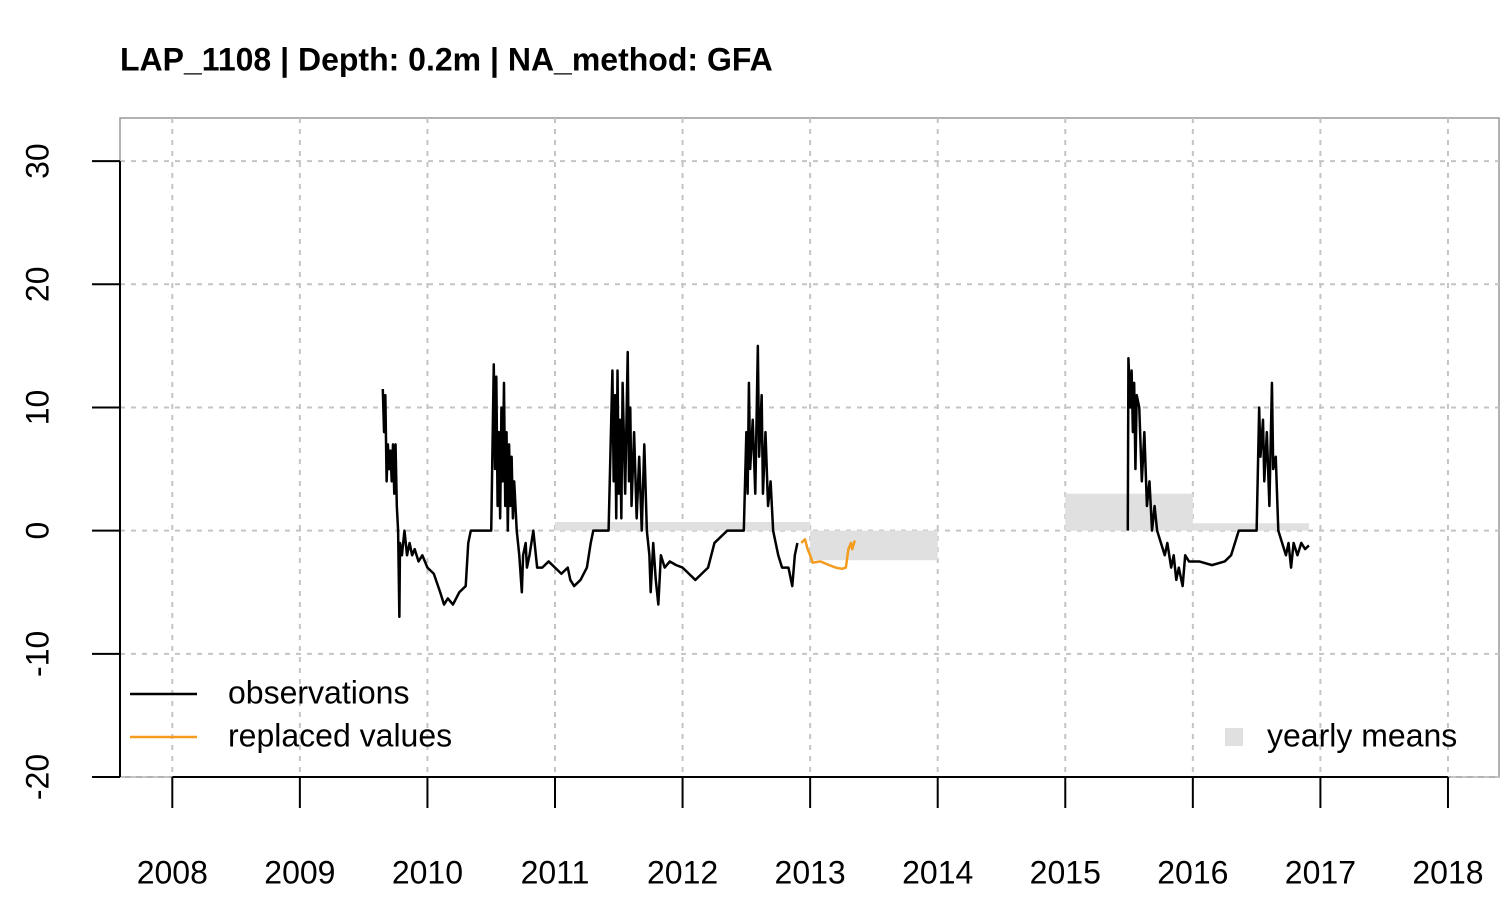  Describe the element at coordinates (937, 872) in the screenshot. I see `x-tick-label: 2014` at that location.